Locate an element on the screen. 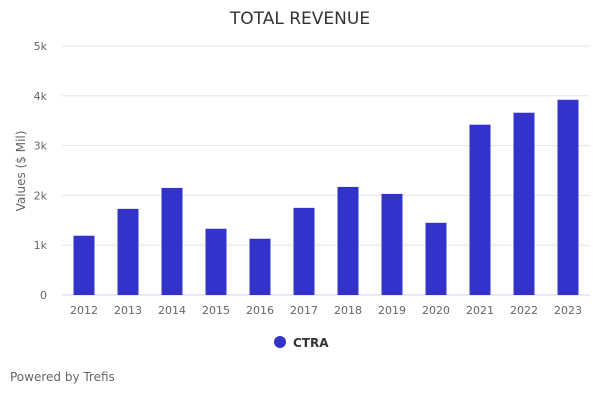  x-tick-label: 2013 is located at coordinates (128, 310).